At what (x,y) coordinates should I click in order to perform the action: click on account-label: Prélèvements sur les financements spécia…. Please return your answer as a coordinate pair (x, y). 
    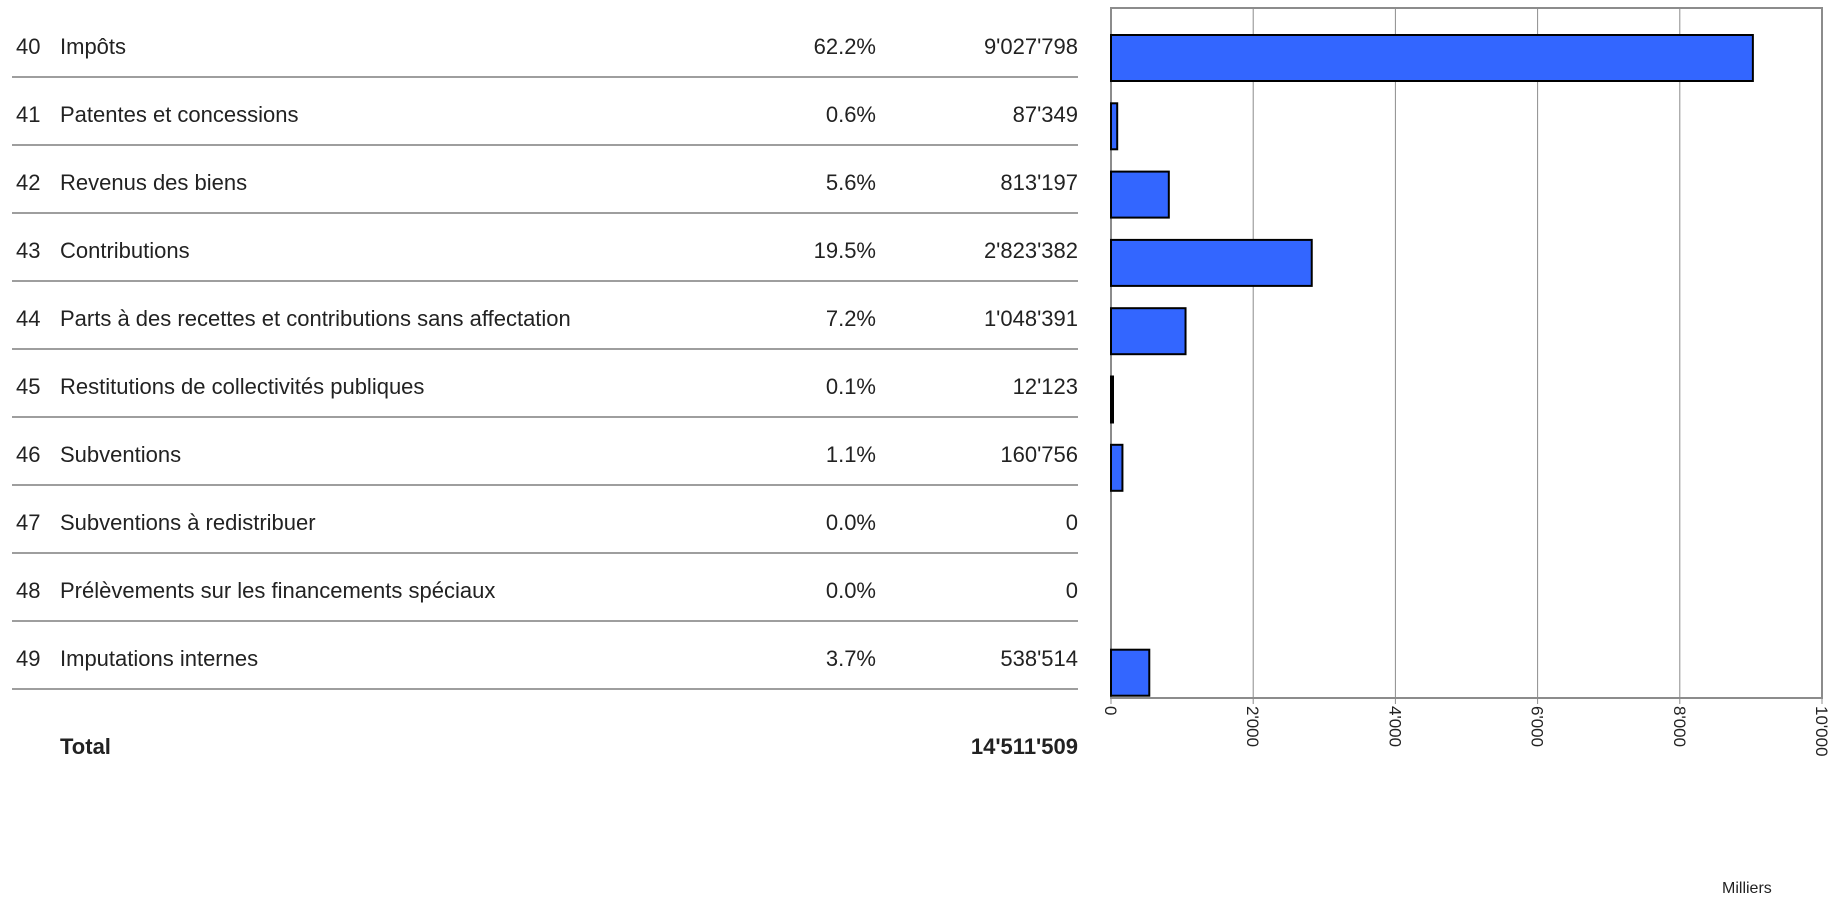
    Looking at the image, I should click on (278, 590).